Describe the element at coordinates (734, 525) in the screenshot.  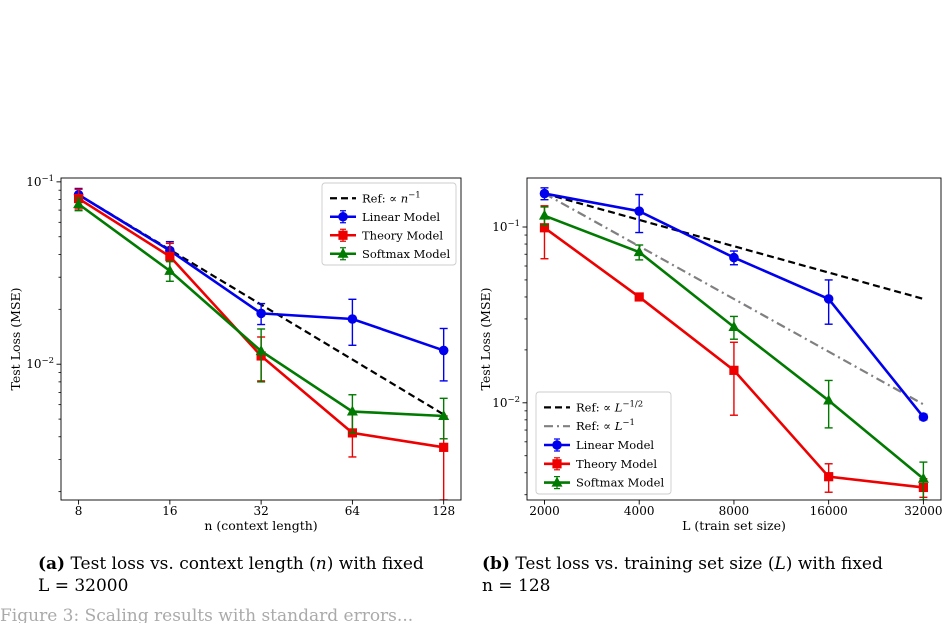
I see `x-axis-label: L (train set size)` at that location.